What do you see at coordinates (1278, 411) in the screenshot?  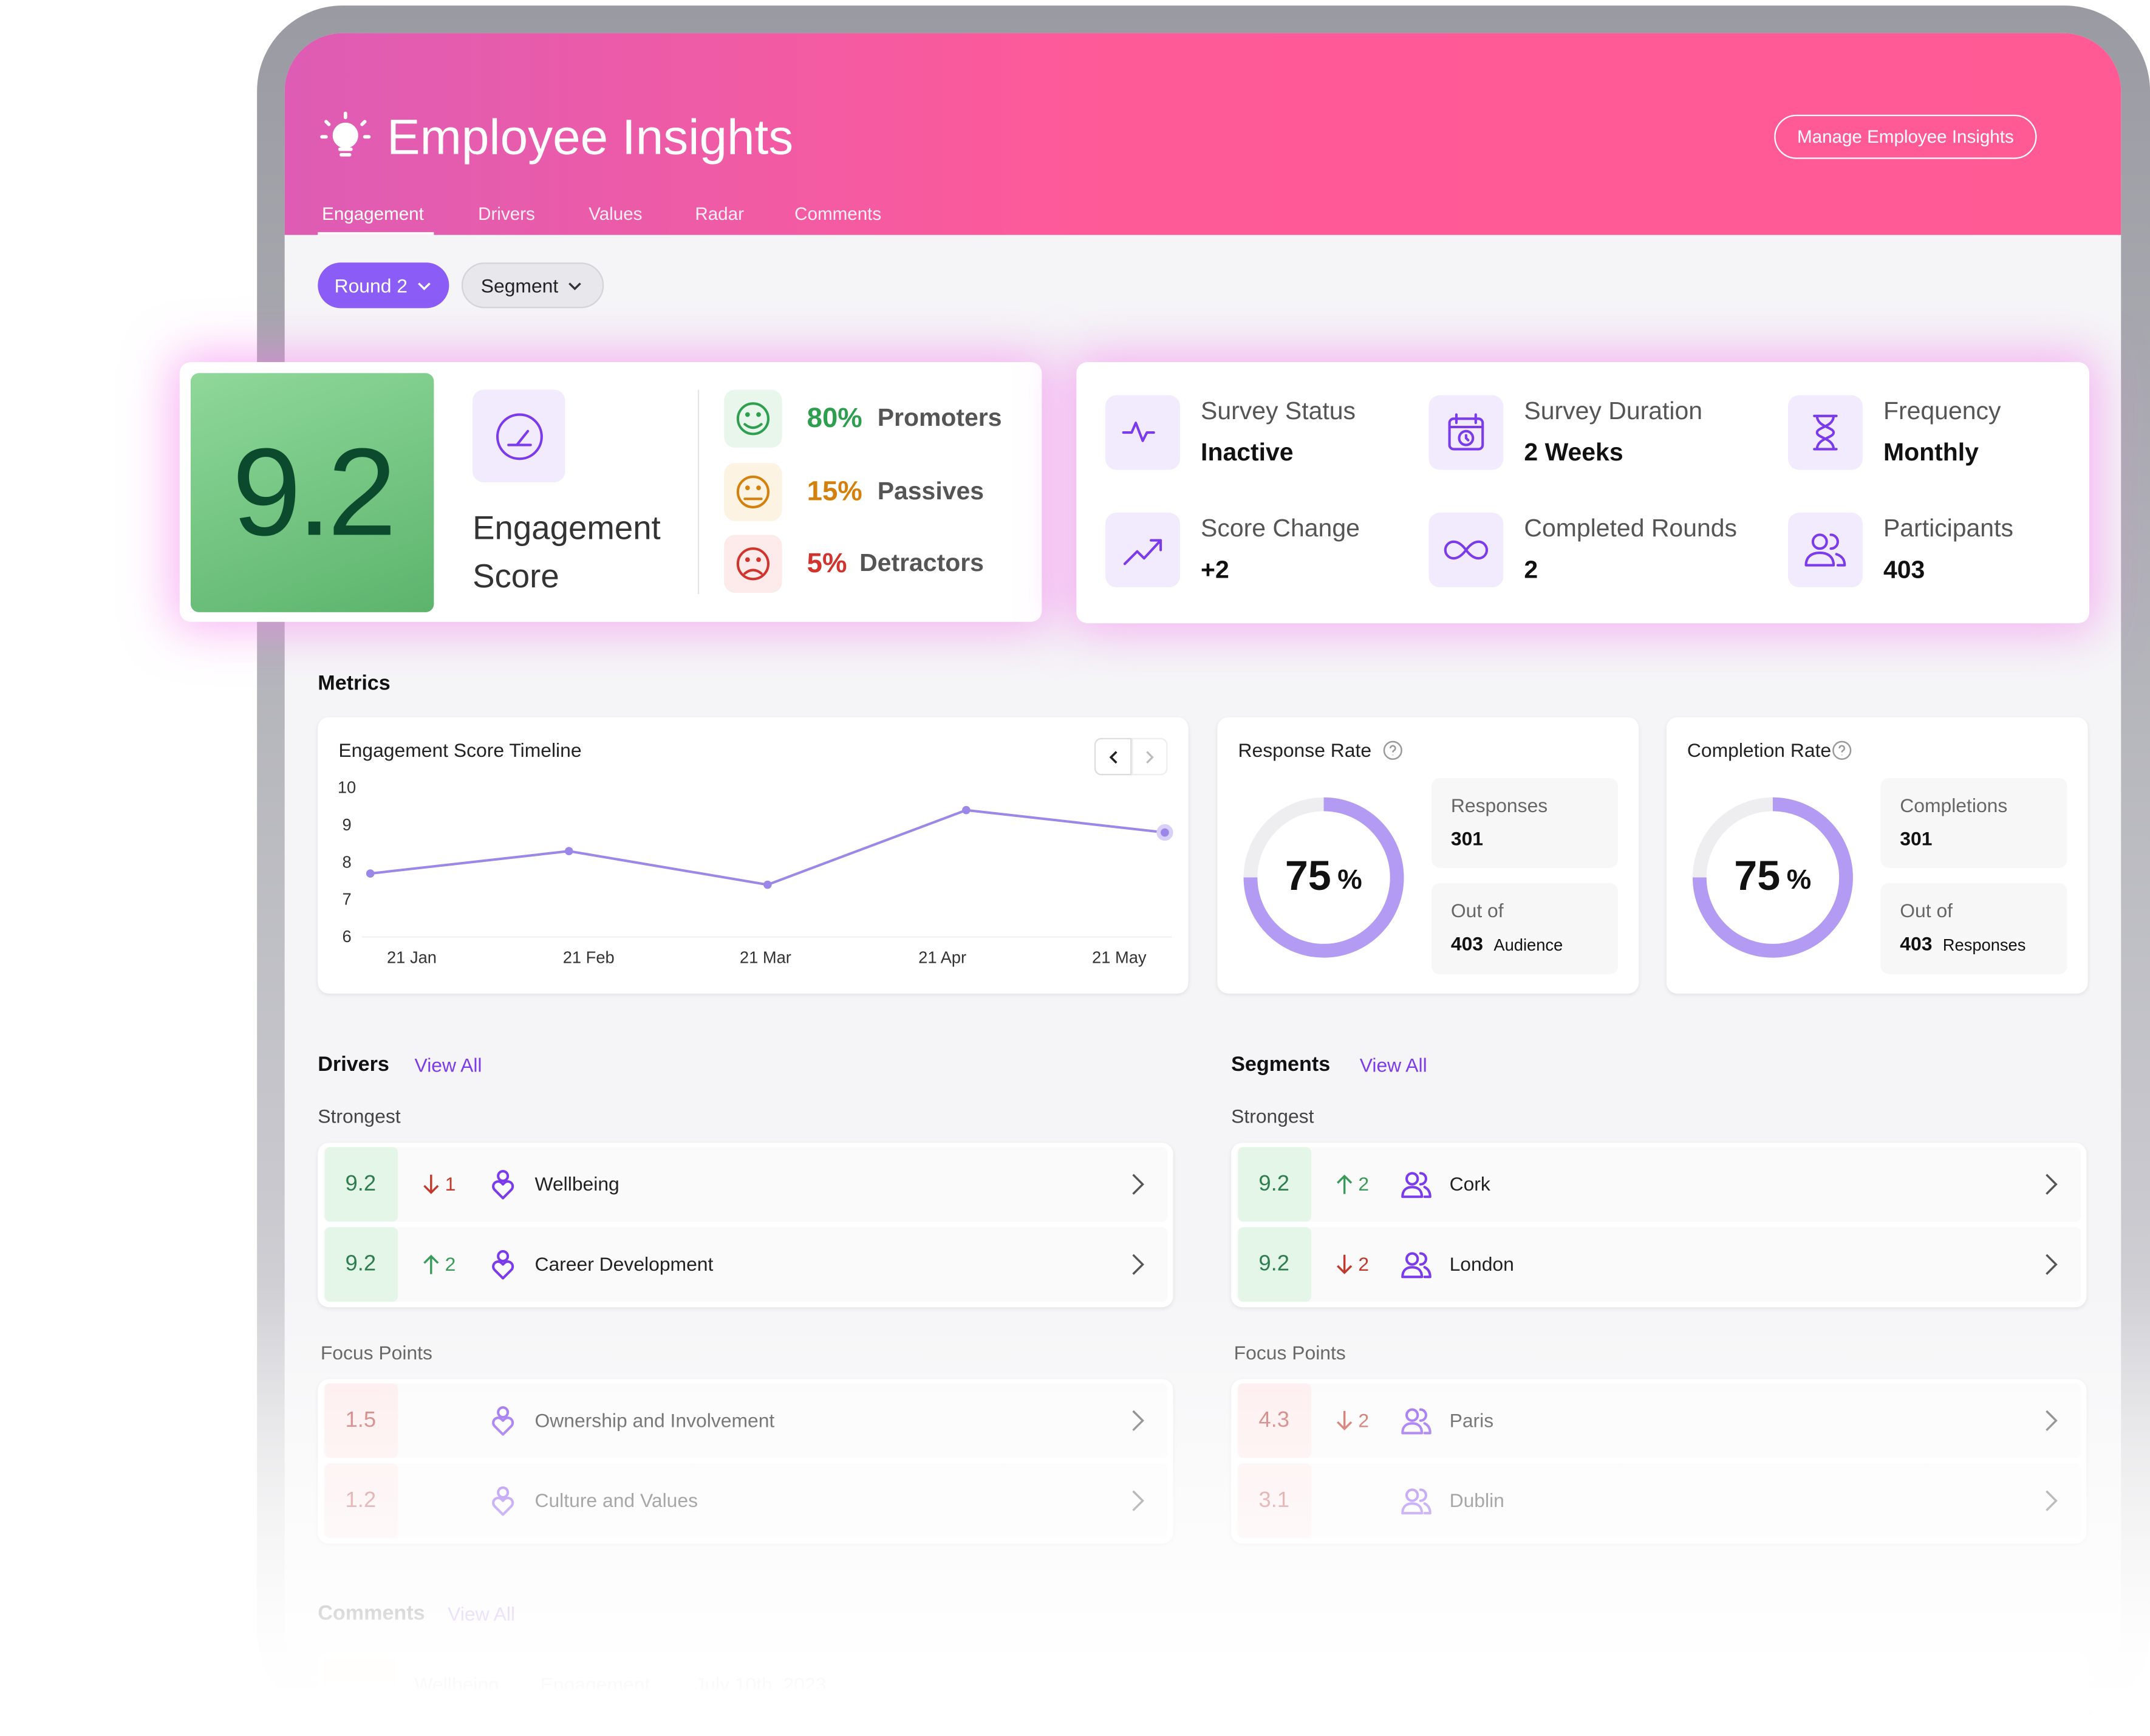 I see `stat-label: Survey Status` at bounding box center [1278, 411].